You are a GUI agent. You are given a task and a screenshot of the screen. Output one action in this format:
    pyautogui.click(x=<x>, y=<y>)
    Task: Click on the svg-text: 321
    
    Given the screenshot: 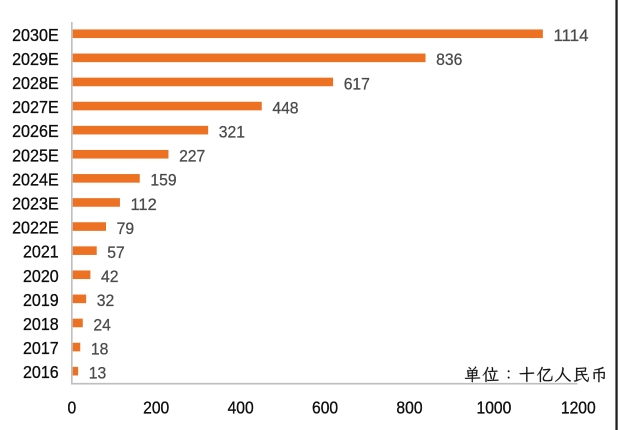 What is the action you would take?
    pyautogui.click(x=232, y=131)
    